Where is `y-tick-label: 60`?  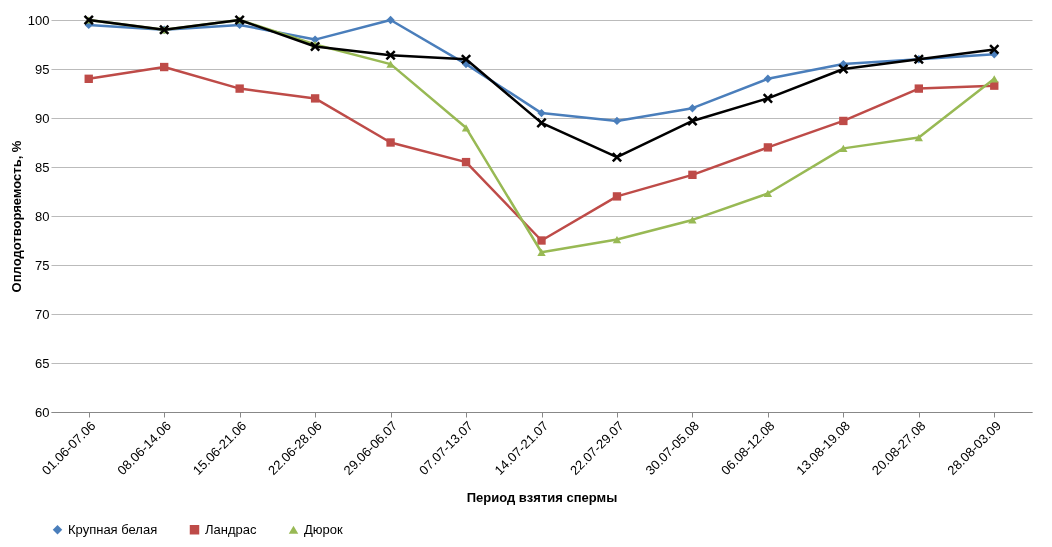
y-tick-label: 60 is located at coordinates (42, 412).